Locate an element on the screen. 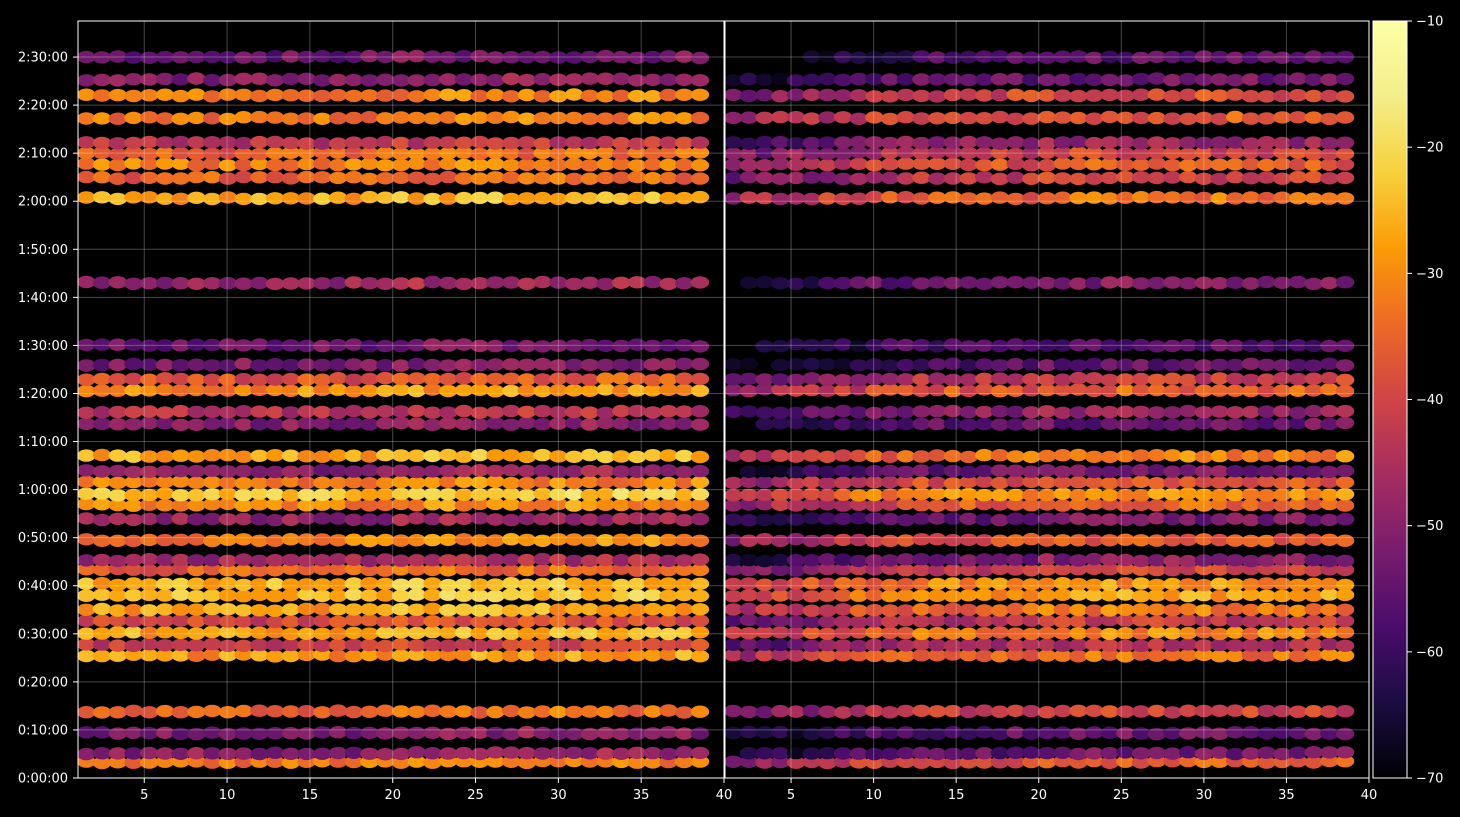 This screenshot has height=817, width=1460. x-tick-label: 25 is located at coordinates (1121, 795).